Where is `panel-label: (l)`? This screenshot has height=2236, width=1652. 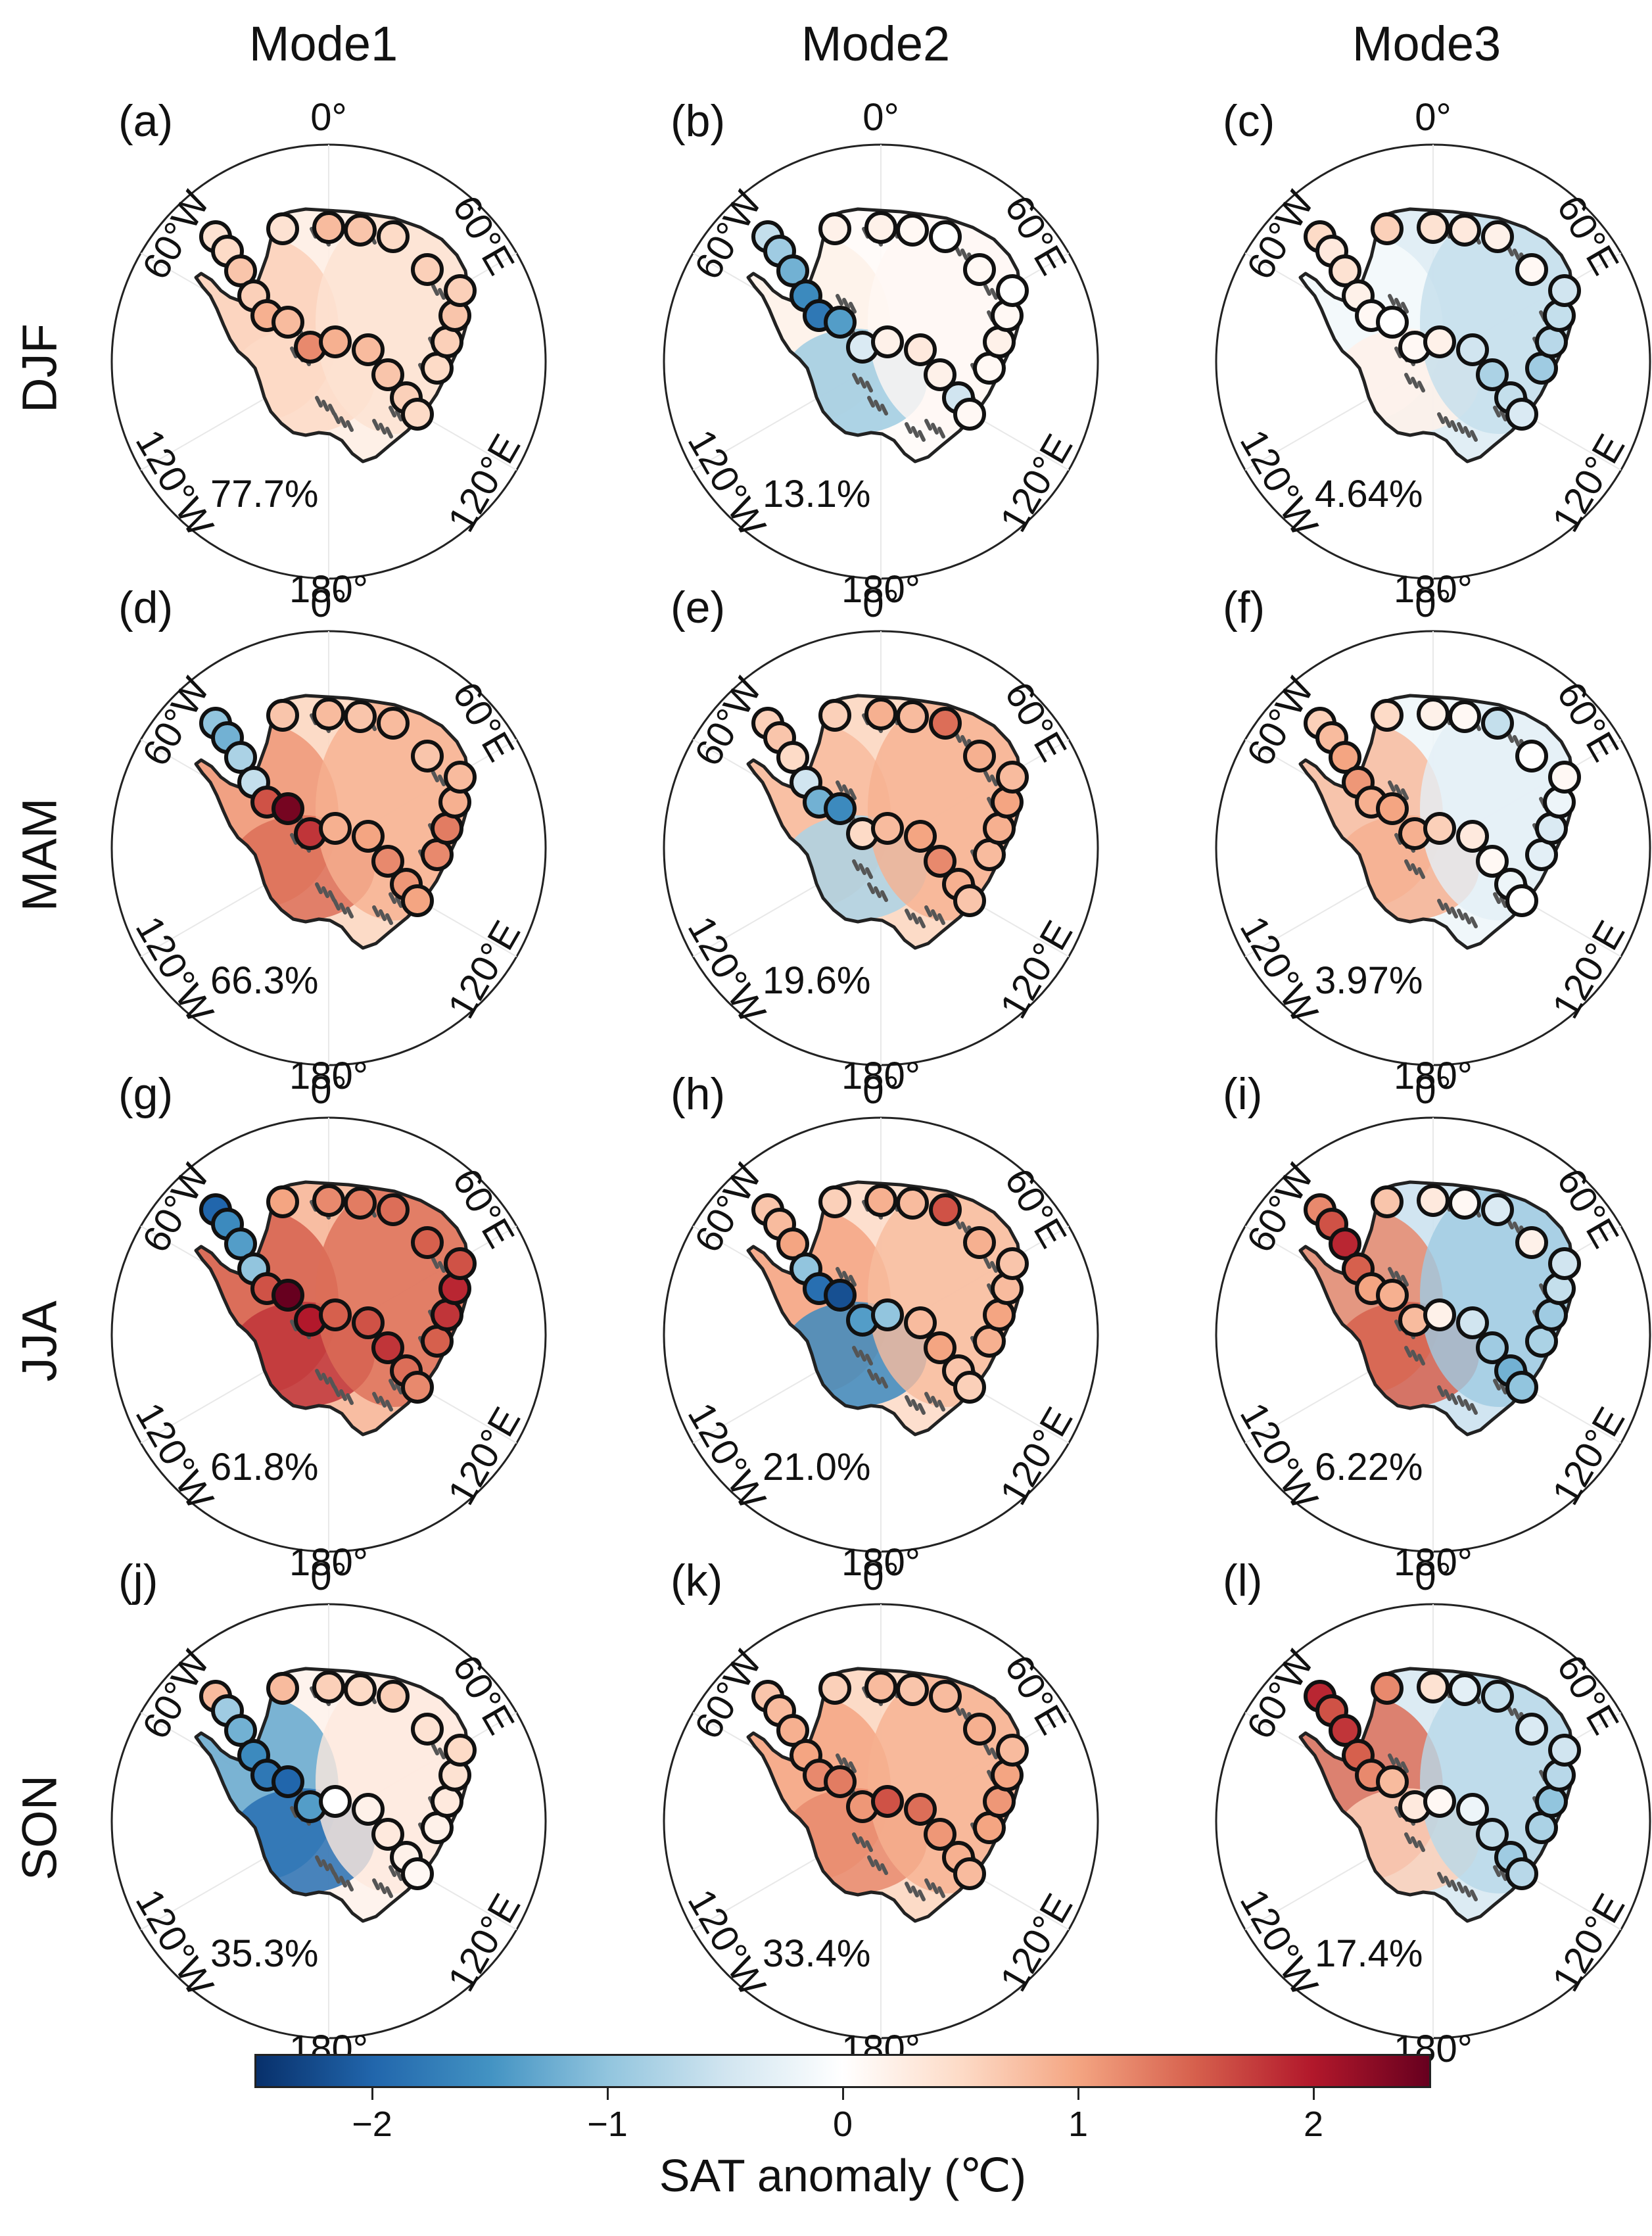 panel-label: (l) is located at coordinates (1243, 1581).